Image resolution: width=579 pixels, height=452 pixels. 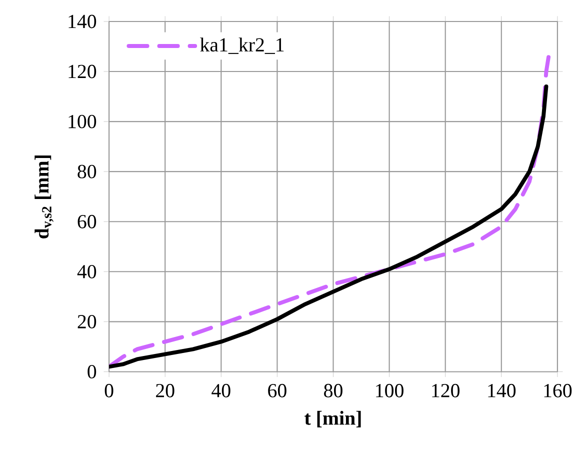 I want to click on y-tick-label: 40, so click(x=86, y=272).